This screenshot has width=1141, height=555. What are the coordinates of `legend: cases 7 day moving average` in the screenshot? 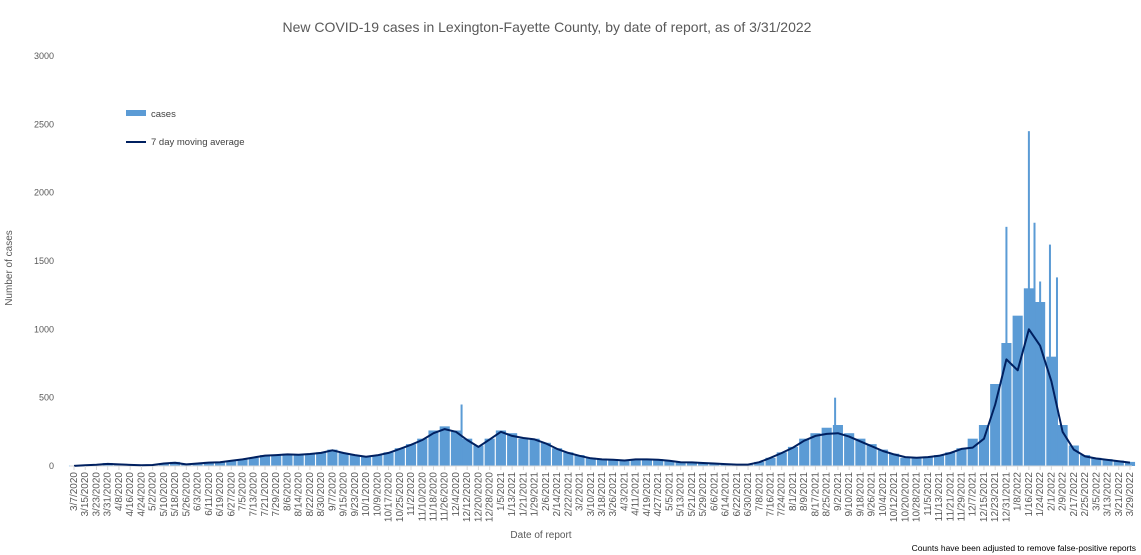 It's located at (185, 128).